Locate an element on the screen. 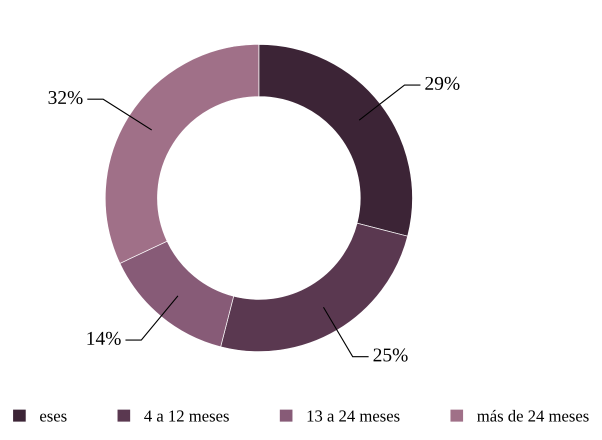 The image size is (602, 440). legend-label: más de 24 meses is located at coordinates (533, 416).